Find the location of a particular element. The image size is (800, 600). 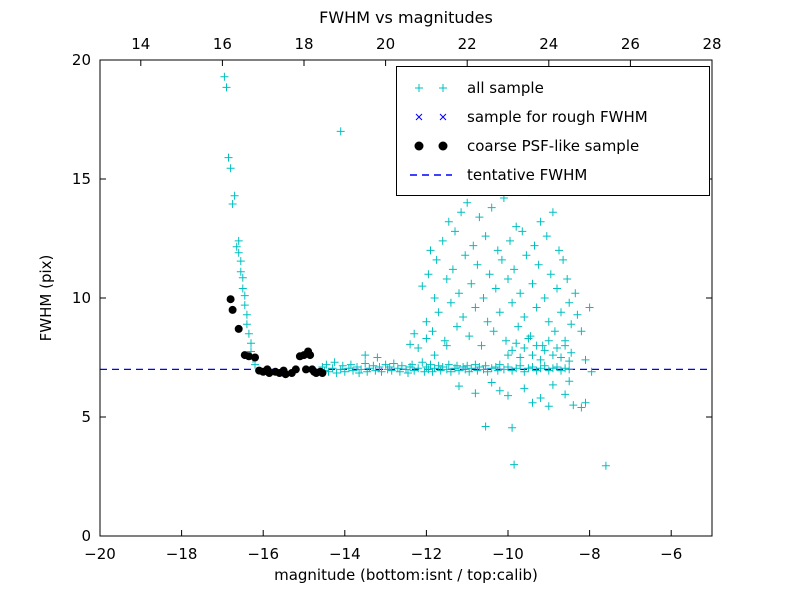

legend-label: tentative FWHM is located at coordinates (527, 174).